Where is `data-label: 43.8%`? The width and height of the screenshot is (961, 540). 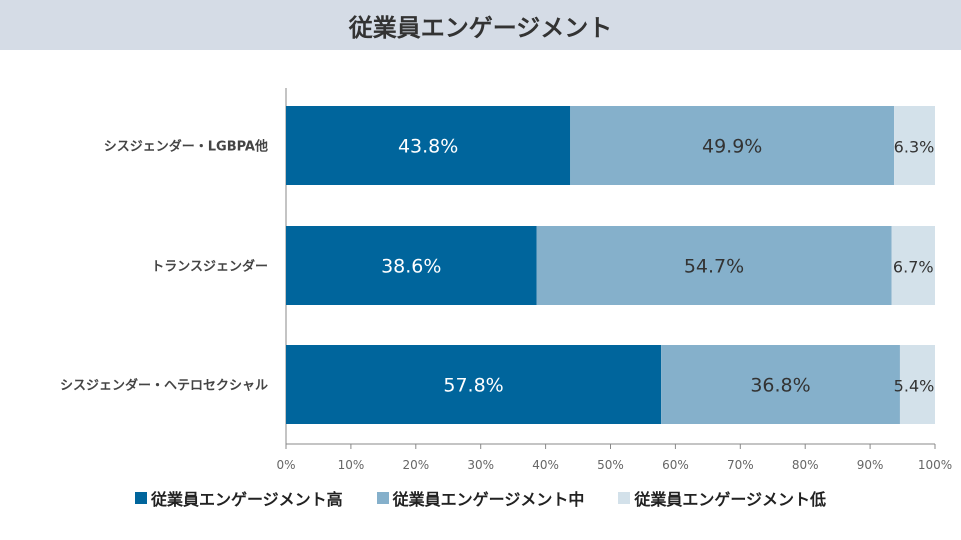 data-label: 43.8% is located at coordinates (428, 147).